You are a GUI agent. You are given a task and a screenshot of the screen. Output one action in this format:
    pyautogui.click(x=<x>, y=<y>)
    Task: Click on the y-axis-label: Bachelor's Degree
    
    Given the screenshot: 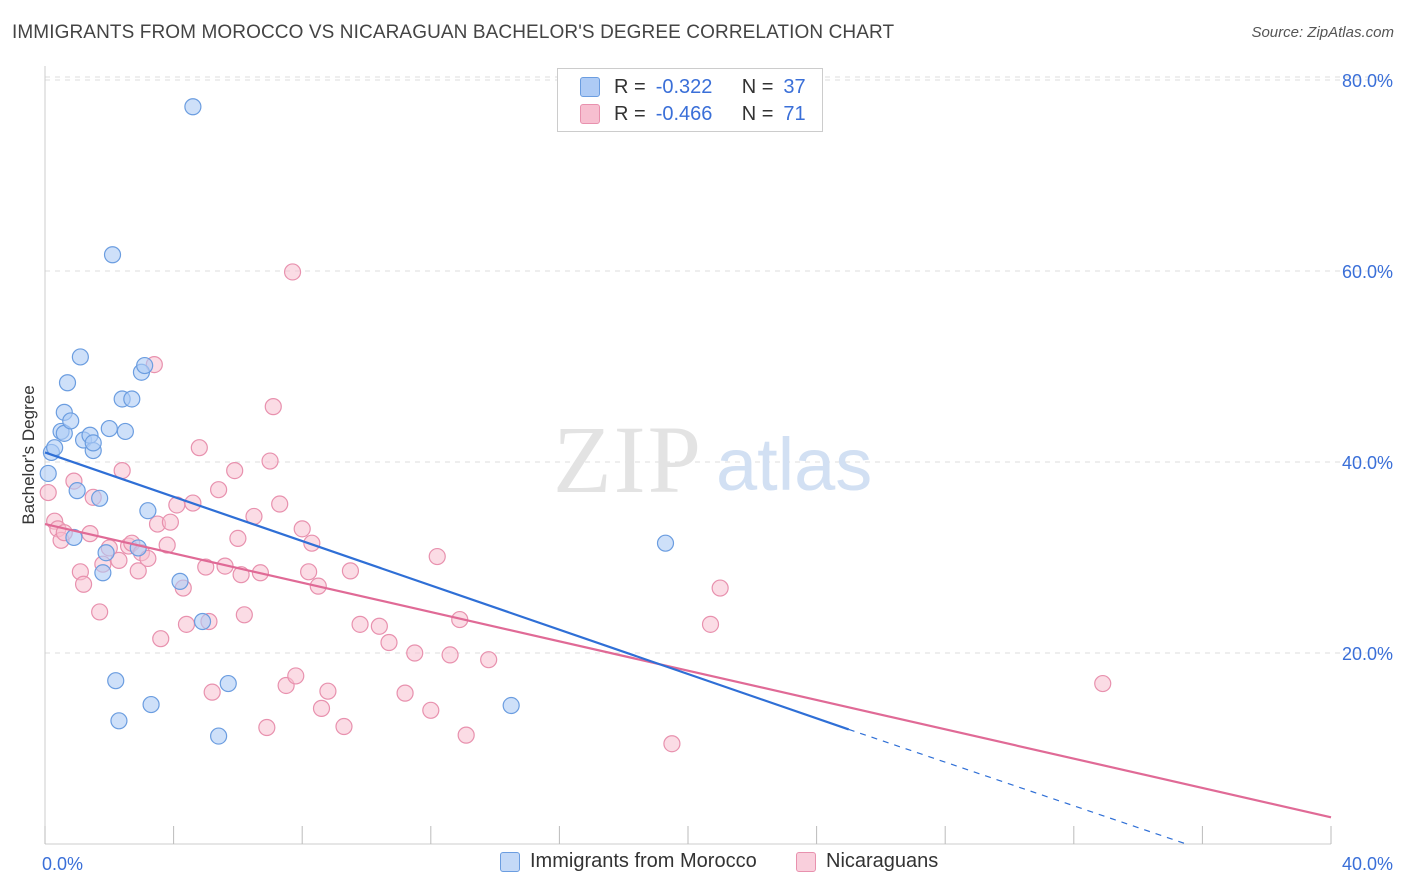 What is the action you would take?
    pyautogui.click(x=28, y=454)
    